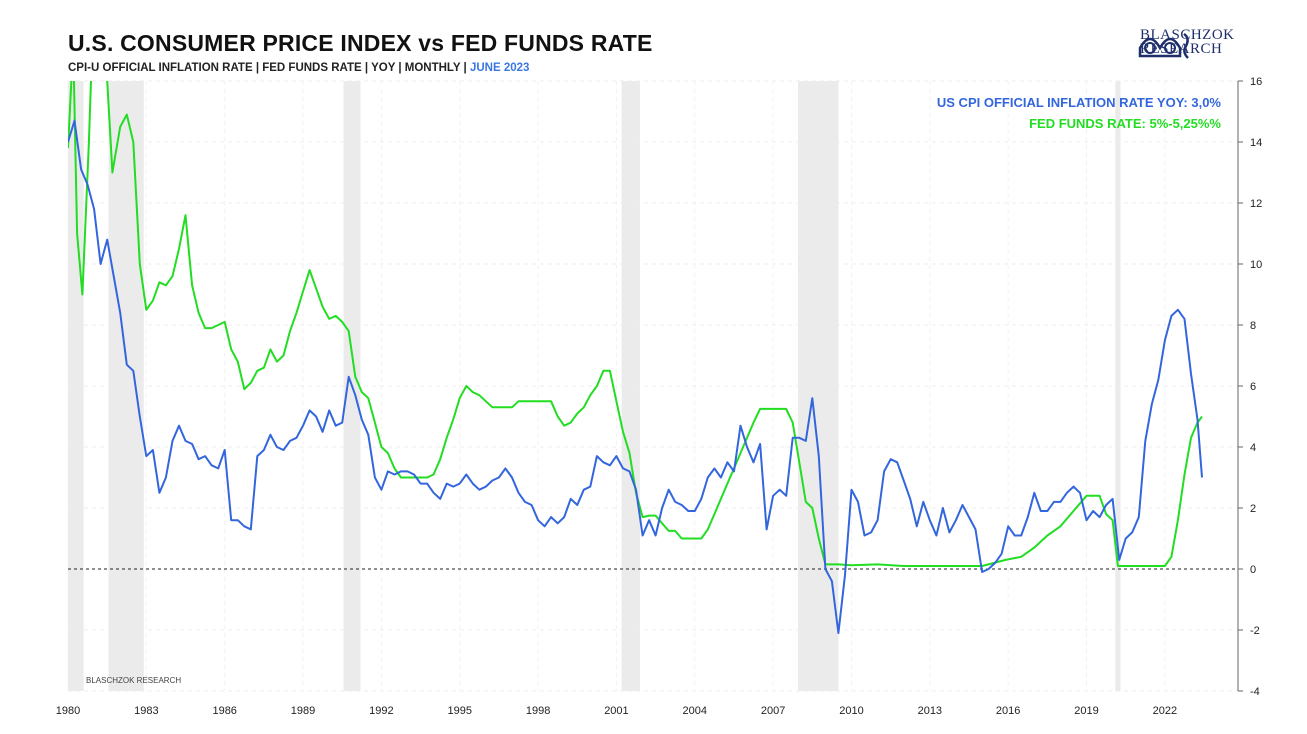  Describe the element at coordinates (1255, 631) in the screenshot. I see `y-tick-label: -2` at that location.